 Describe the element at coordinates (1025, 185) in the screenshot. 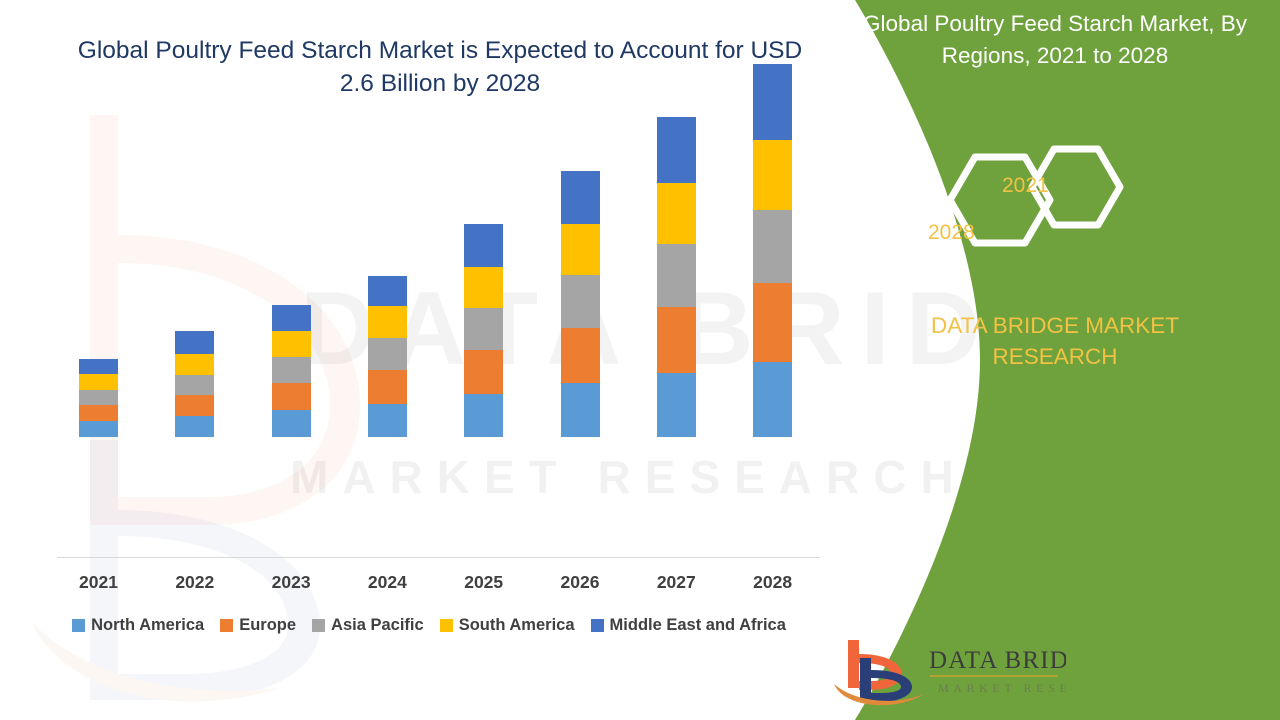

I see `hex-label-2021: 2021` at that location.